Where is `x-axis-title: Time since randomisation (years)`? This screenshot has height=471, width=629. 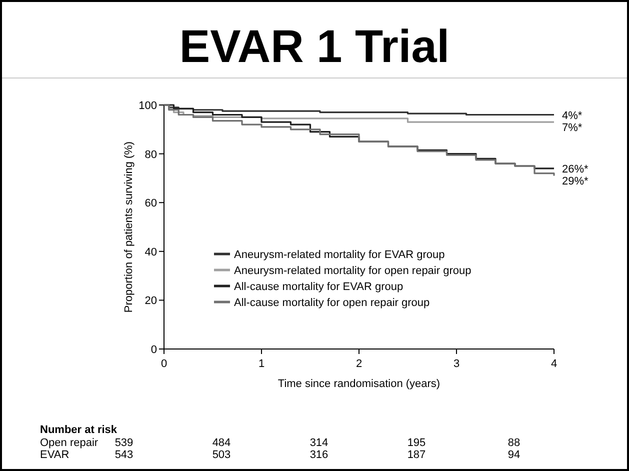 x-axis-title: Time since randomisation (years) is located at coordinates (359, 384).